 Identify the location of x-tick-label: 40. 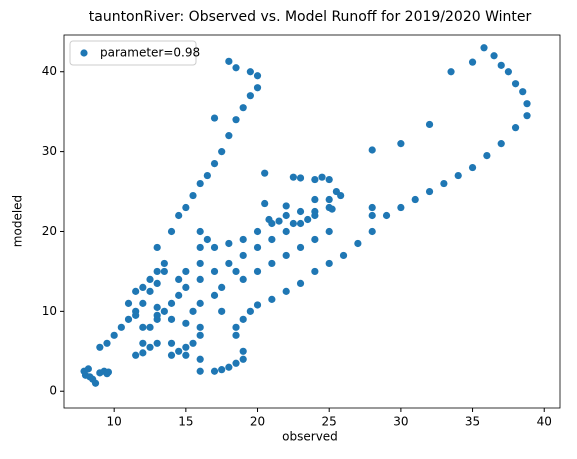
(544, 422).